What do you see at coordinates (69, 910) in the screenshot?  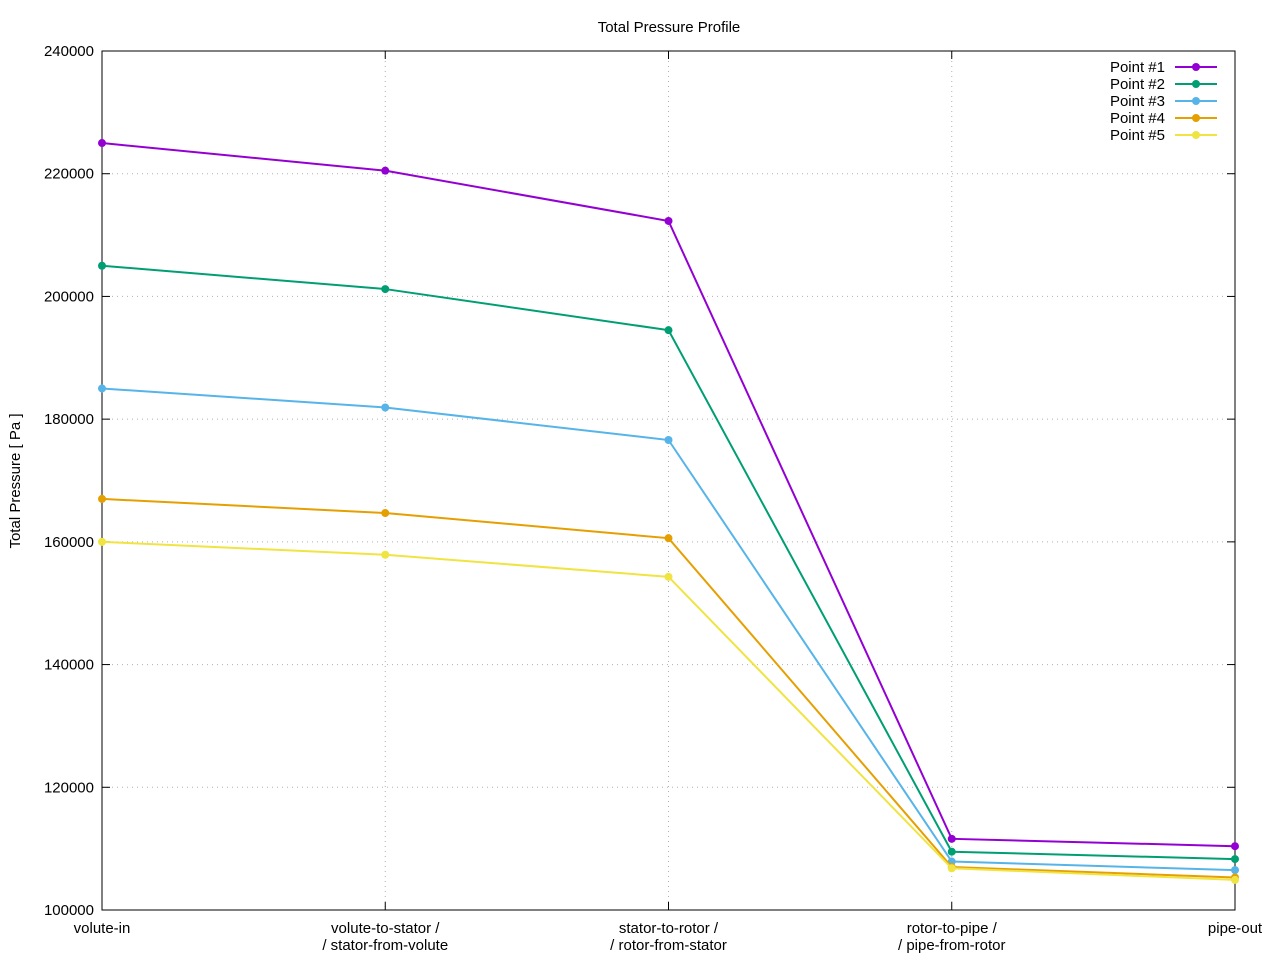 I see `y-tick-label: 100000` at bounding box center [69, 910].